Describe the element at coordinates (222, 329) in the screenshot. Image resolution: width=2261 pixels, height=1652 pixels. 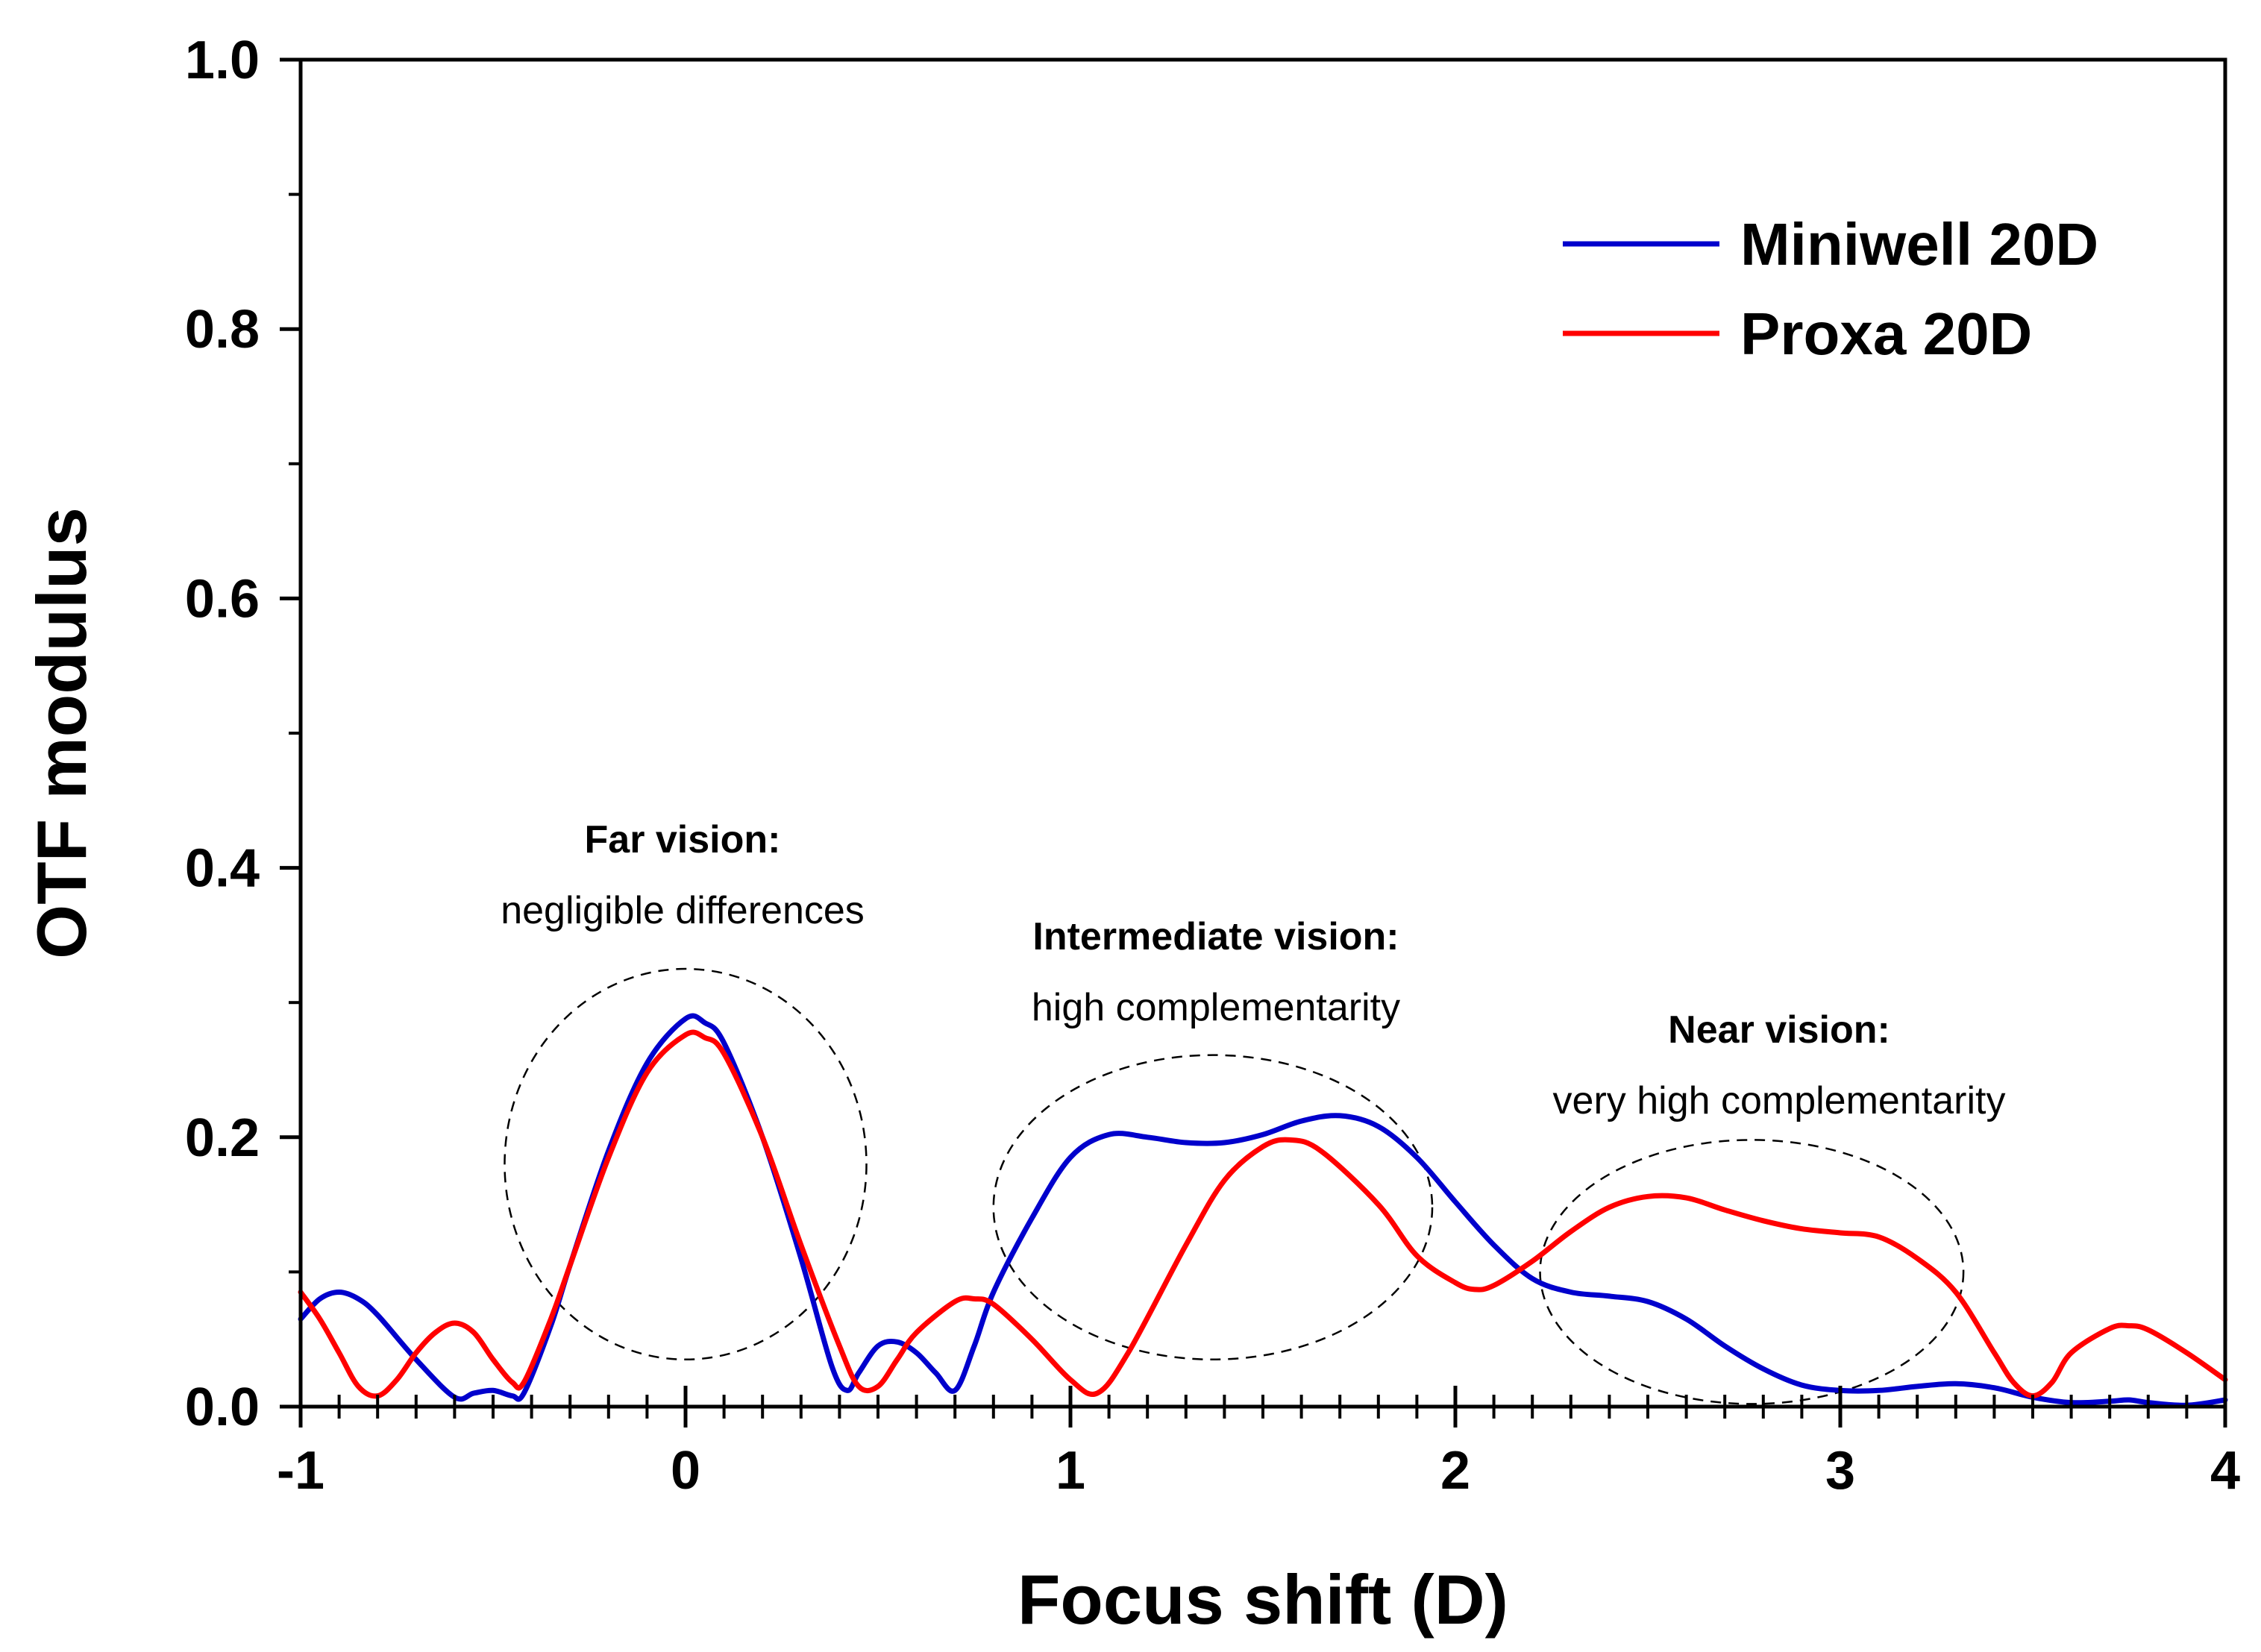
I see `y-tick-label: 0.8` at that location.